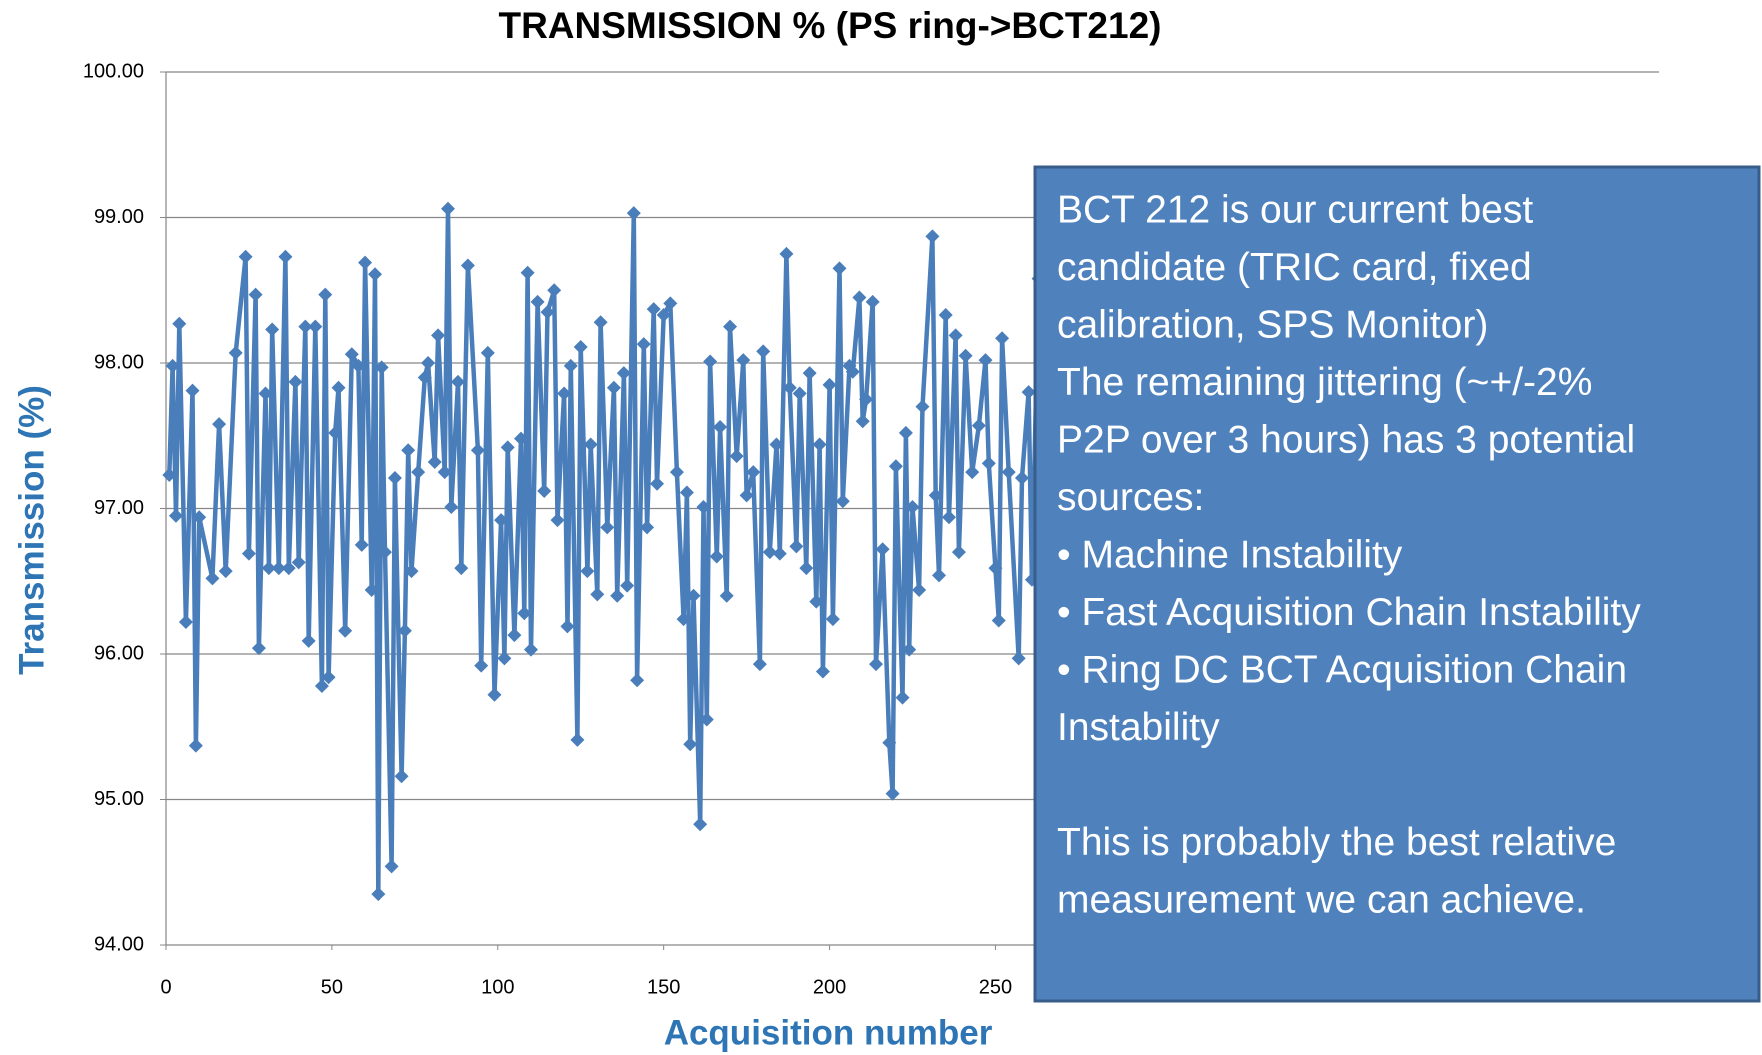 The height and width of the screenshot is (1055, 1762). What do you see at coordinates (119, 944) in the screenshot?
I see `y-tick-label: 94.00` at bounding box center [119, 944].